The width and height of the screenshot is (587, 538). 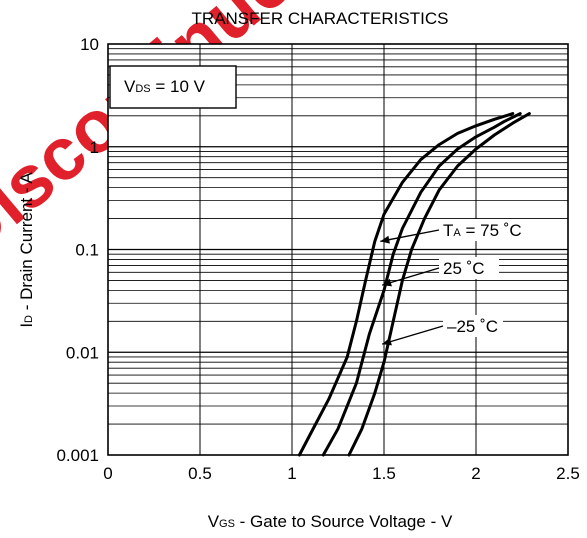 What do you see at coordinates (87, 250) in the screenshot?
I see `y-tick-label: 0.1` at bounding box center [87, 250].